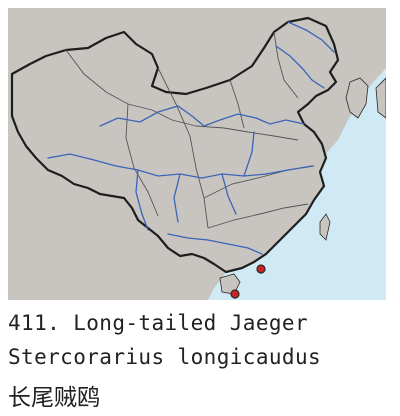 The image size is (400, 416). Describe the element at coordinates (235, 294) in the screenshot. I see `record-dot-hainan` at that location.